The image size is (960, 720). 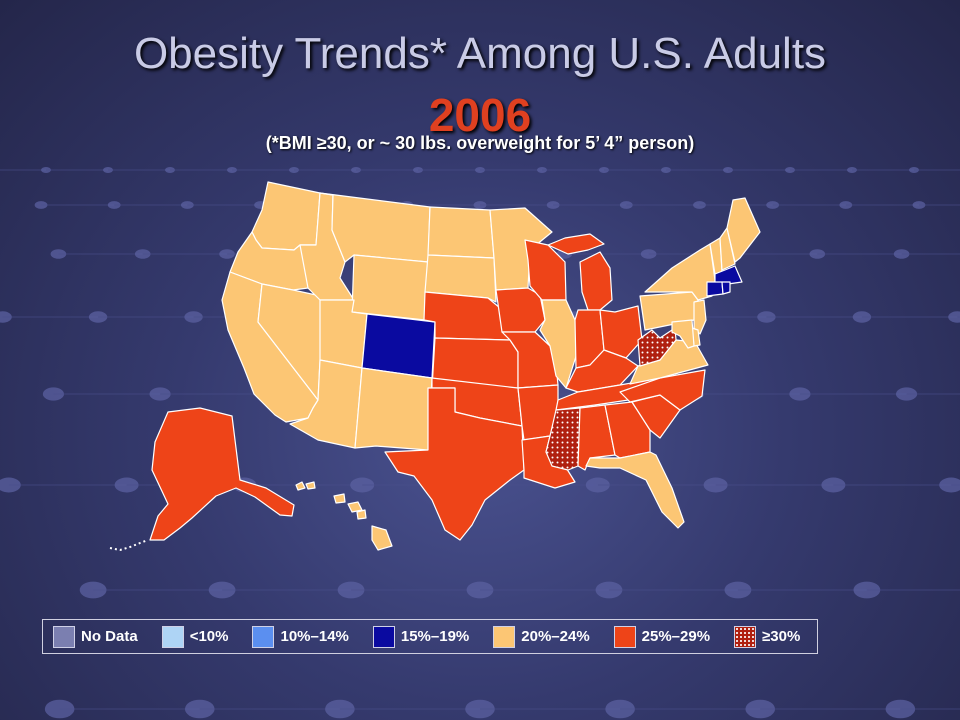 What do you see at coordinates (209, 636) in the screenshot?
I see `legend-label: <10%` at bounding box center [209, 636].